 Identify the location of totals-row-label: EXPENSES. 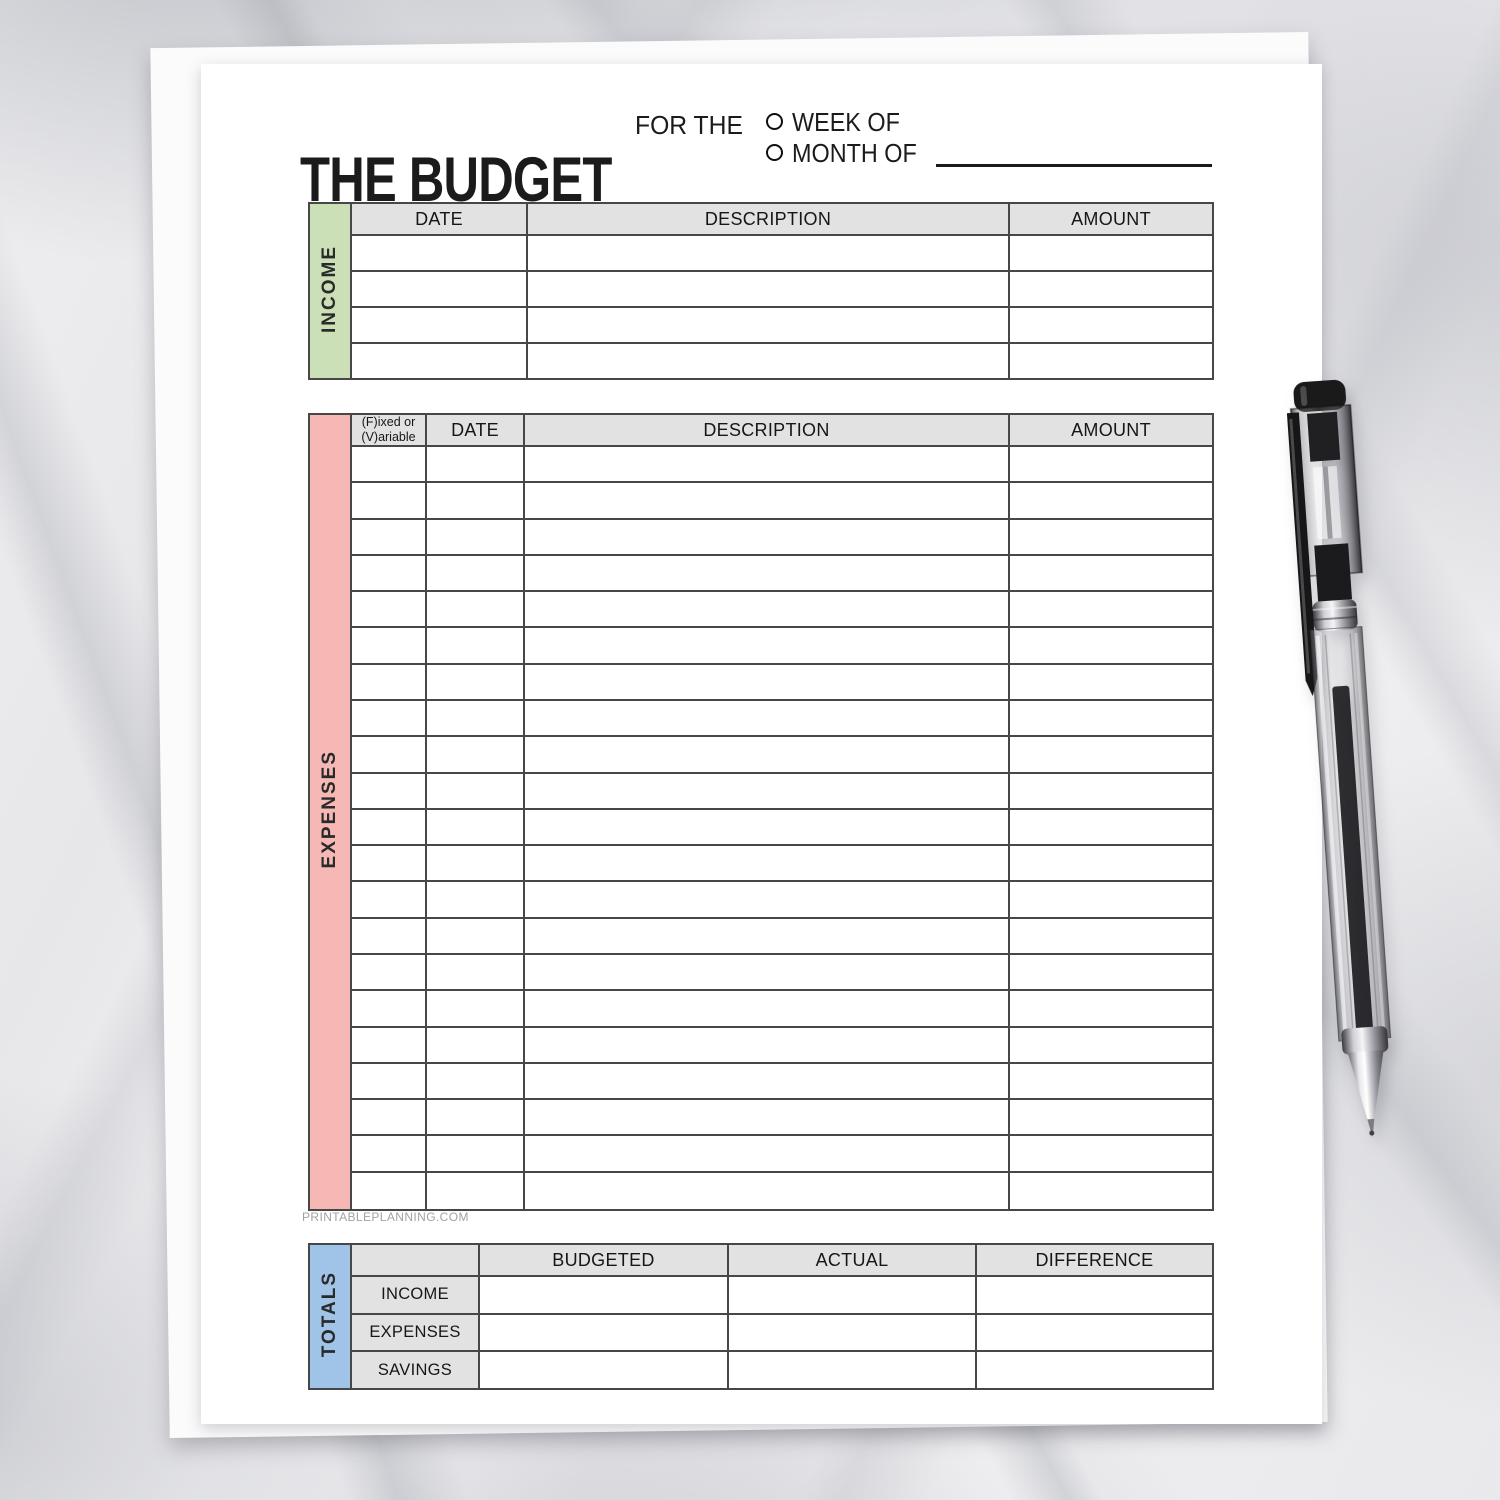
(415, 1332).